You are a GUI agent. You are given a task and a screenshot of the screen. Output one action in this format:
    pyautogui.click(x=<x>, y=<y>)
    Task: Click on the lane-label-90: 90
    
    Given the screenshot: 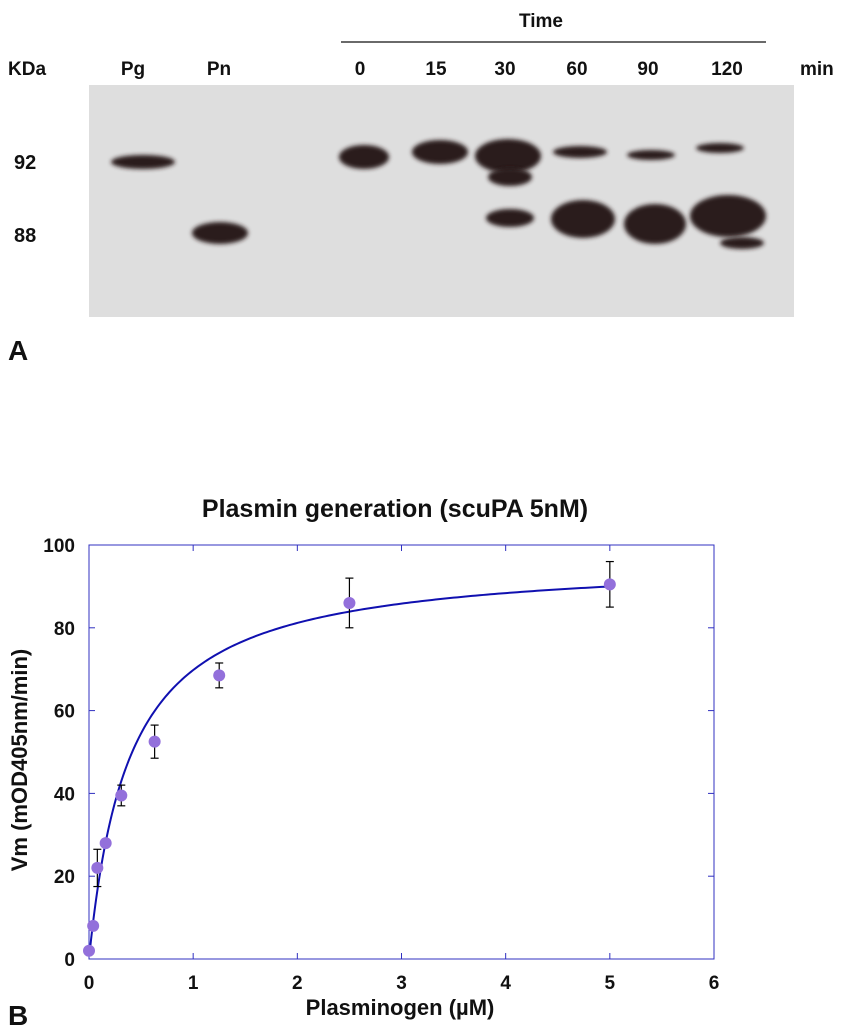 What is the action you would take?
    pyautogui.click(x=647, y=69)
    